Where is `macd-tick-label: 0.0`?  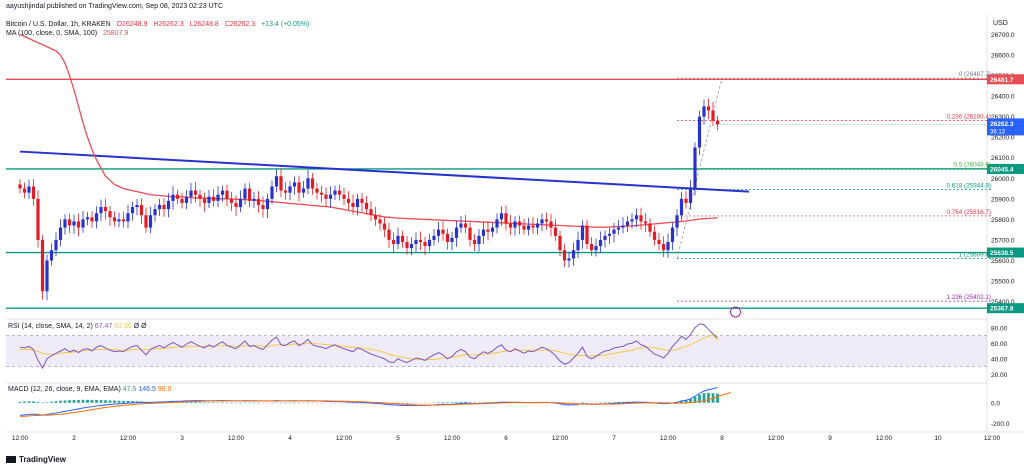 macd-tick-label: 0.0 is located at coordinates (995, 403).